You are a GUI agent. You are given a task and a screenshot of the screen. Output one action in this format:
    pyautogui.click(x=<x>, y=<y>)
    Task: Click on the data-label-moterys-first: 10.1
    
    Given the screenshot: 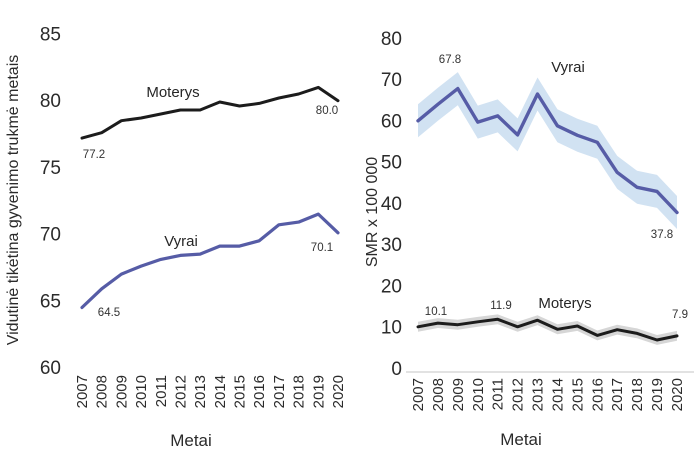 What is the action you would take?
    pyautogui.click(x=436, y=312)
    